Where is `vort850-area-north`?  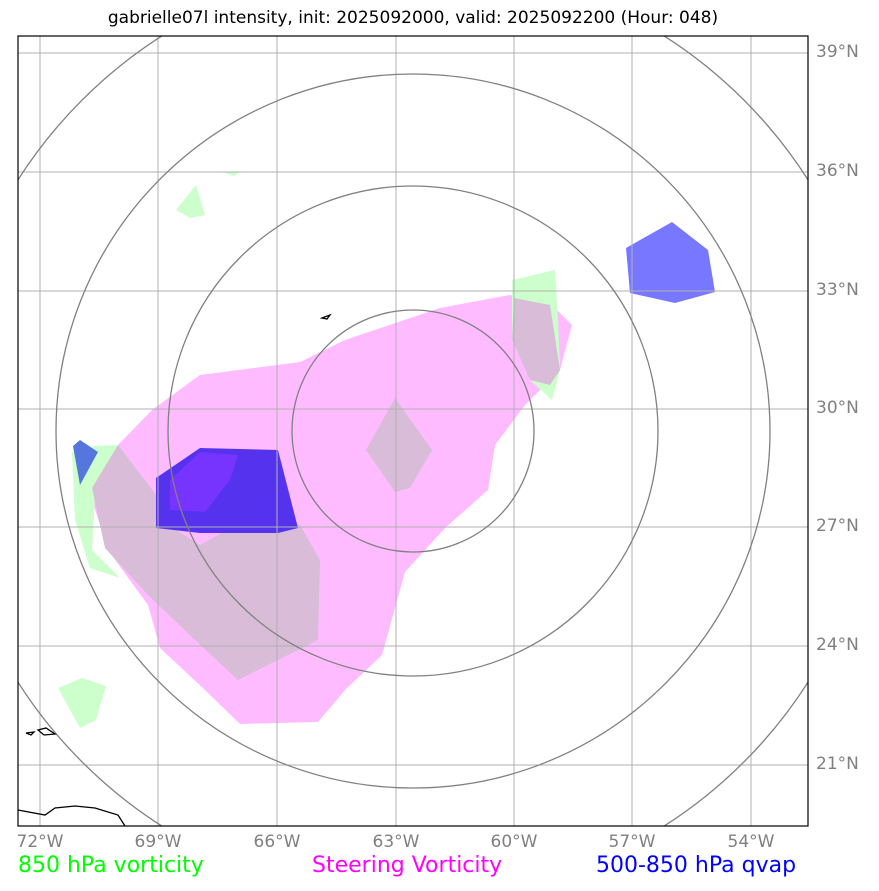
vort850-area-north is located at coordinates (190, 201).